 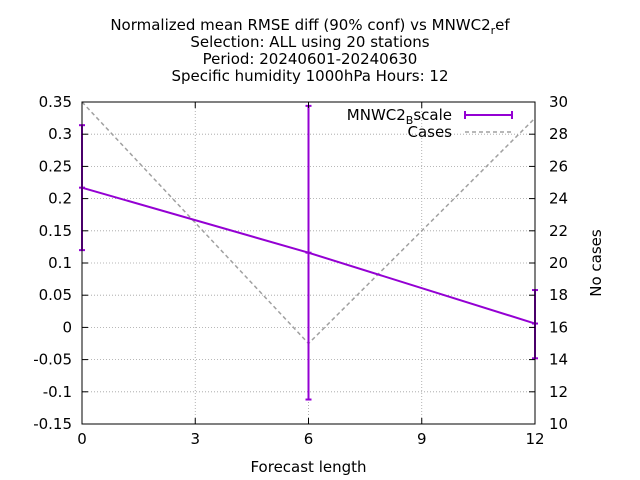 What do you see at coordinates (429, 132) in the screenshot?
I see `legend-label-cases: Cases` at bounding box center [429, 132].